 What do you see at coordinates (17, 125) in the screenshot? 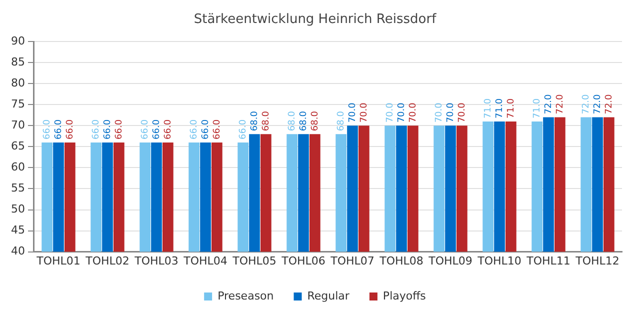
I see `y-tick-label: 70` at bounding box center [17, 125].